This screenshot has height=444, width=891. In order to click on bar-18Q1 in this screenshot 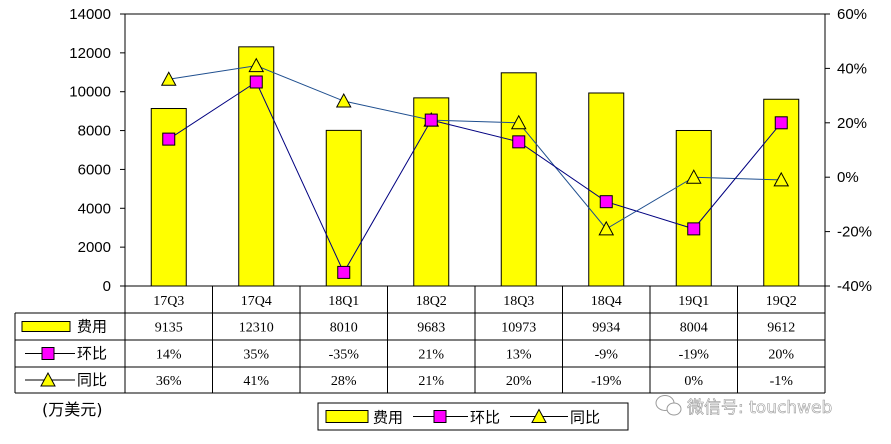, I will do `click(343, 208)`.